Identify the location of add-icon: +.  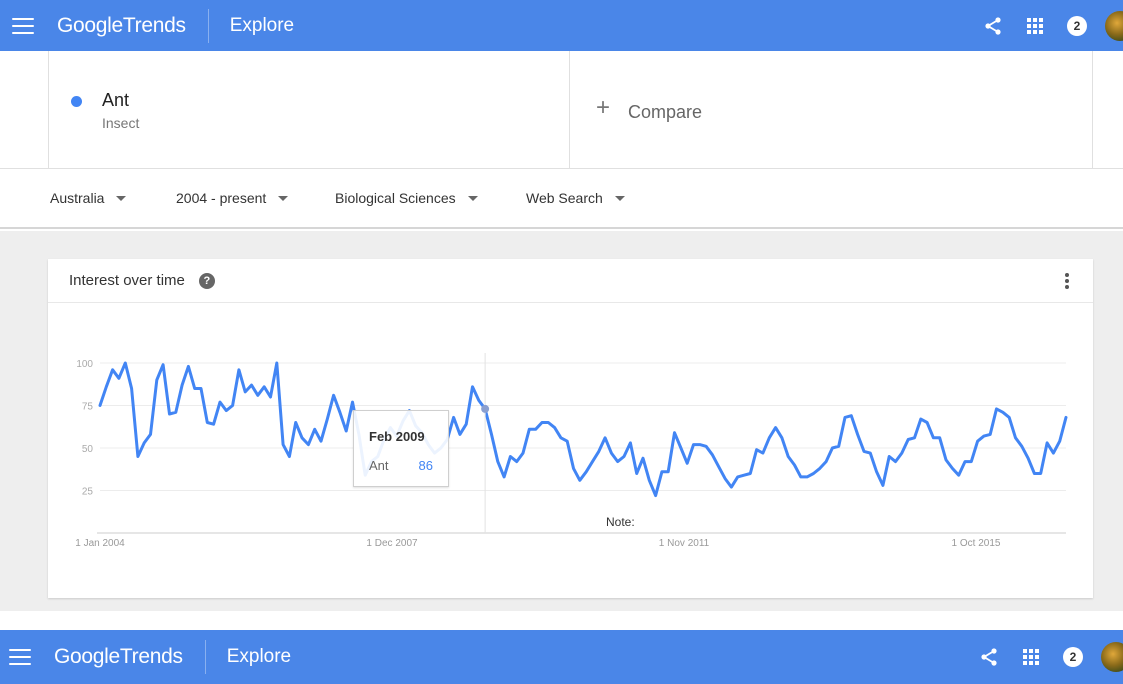
(603, 107).